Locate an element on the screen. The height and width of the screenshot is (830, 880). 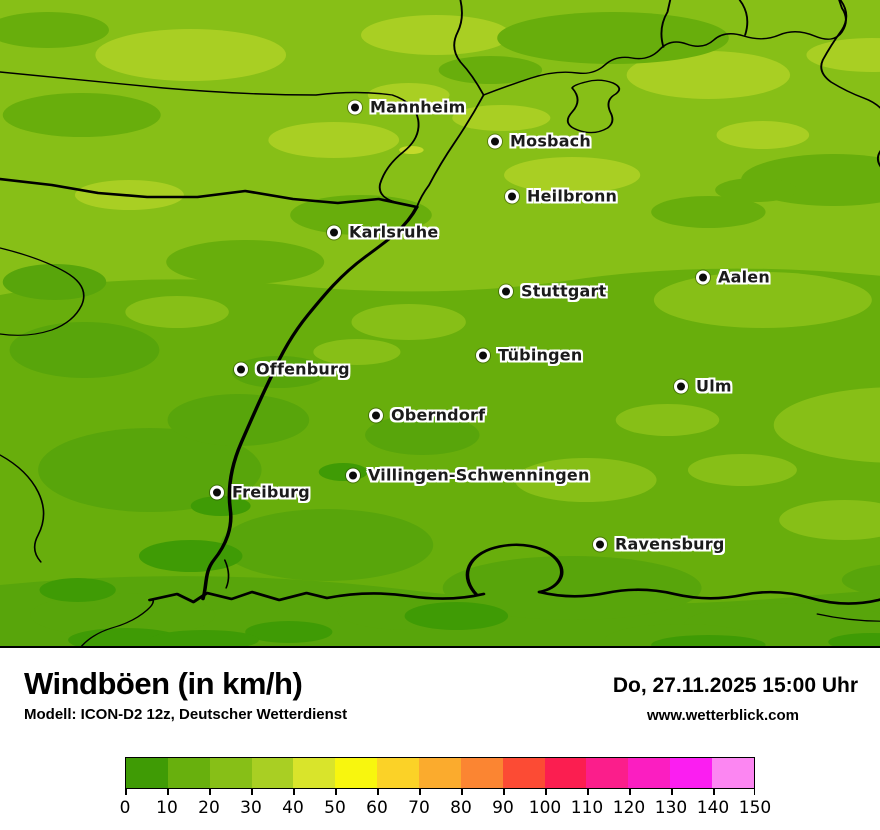
colorbar-tick-label: 10 is located at coordinates (167, 808).